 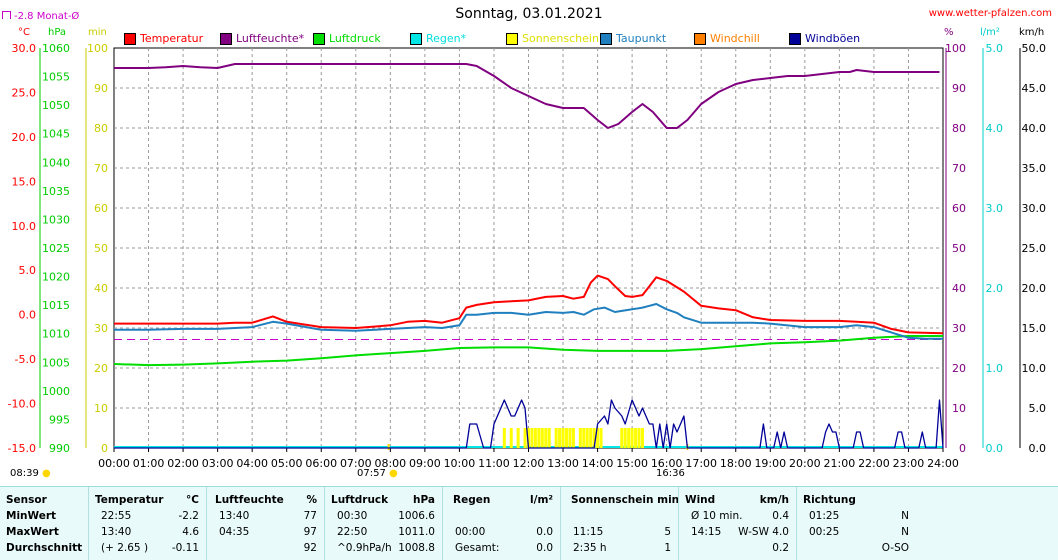 What do you see at coordinates (172, 38) in the screenshot?
I see `legend-label: Temperatur` at bounding box center [172, 38].